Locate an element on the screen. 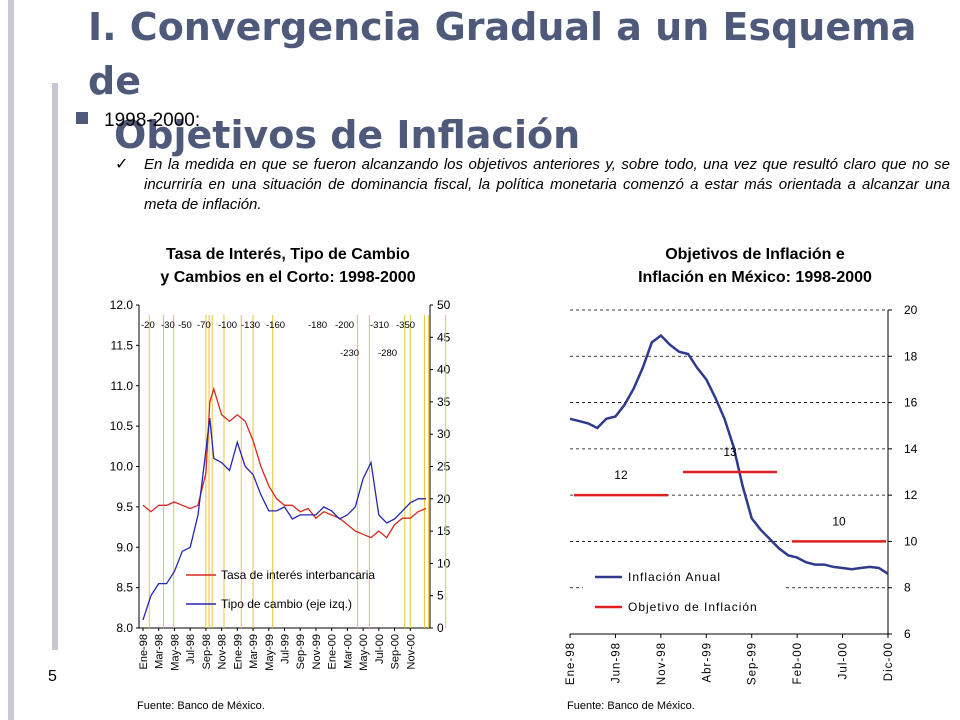 This screenshot has width=960, height=720. chart1-x-tick-label: May-99 is located at coordinates (270, 652).